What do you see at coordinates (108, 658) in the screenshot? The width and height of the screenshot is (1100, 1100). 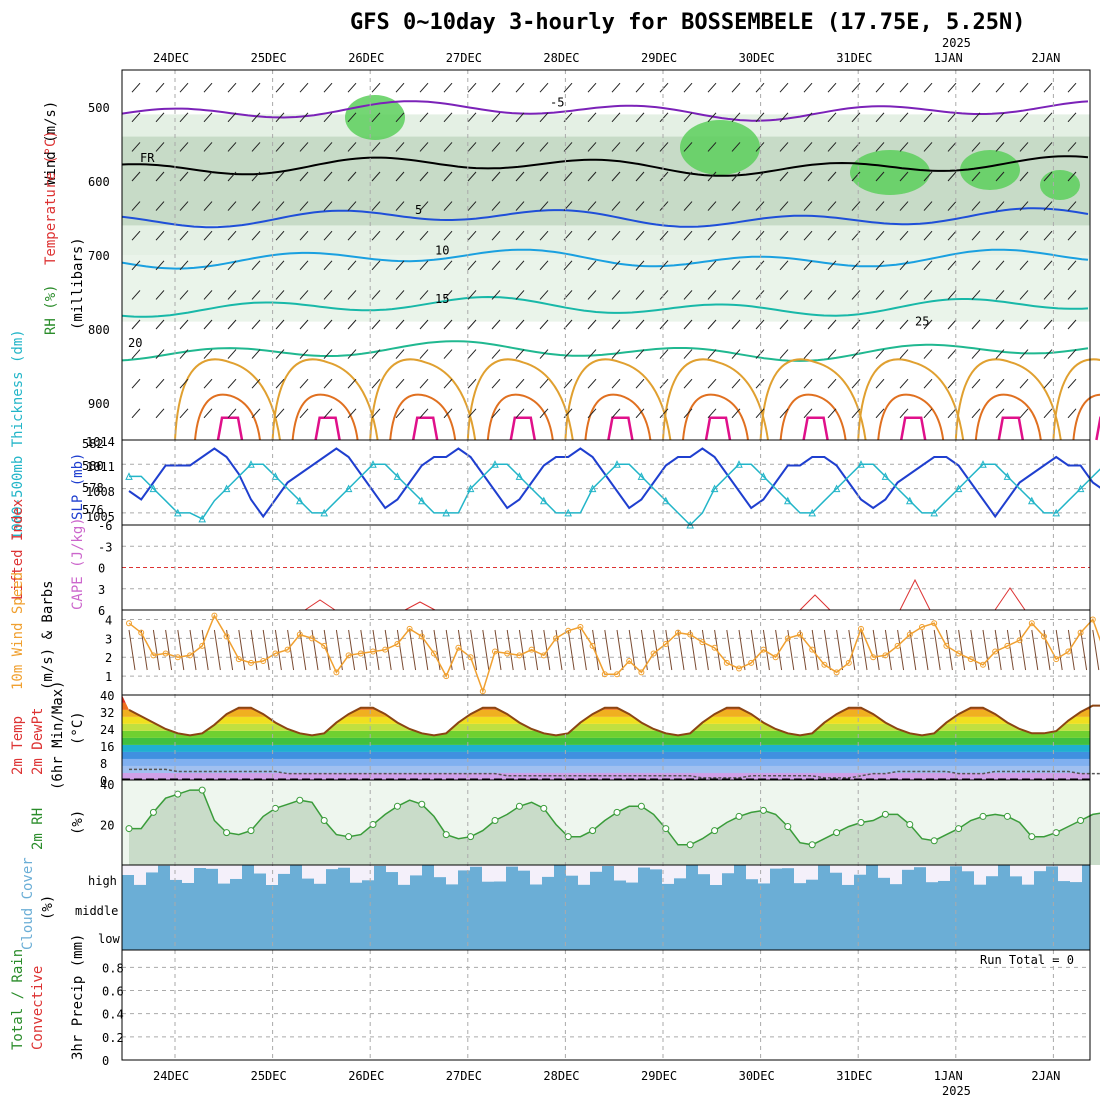 I see `wind-tick: 2` at bounding box center [108, 658].